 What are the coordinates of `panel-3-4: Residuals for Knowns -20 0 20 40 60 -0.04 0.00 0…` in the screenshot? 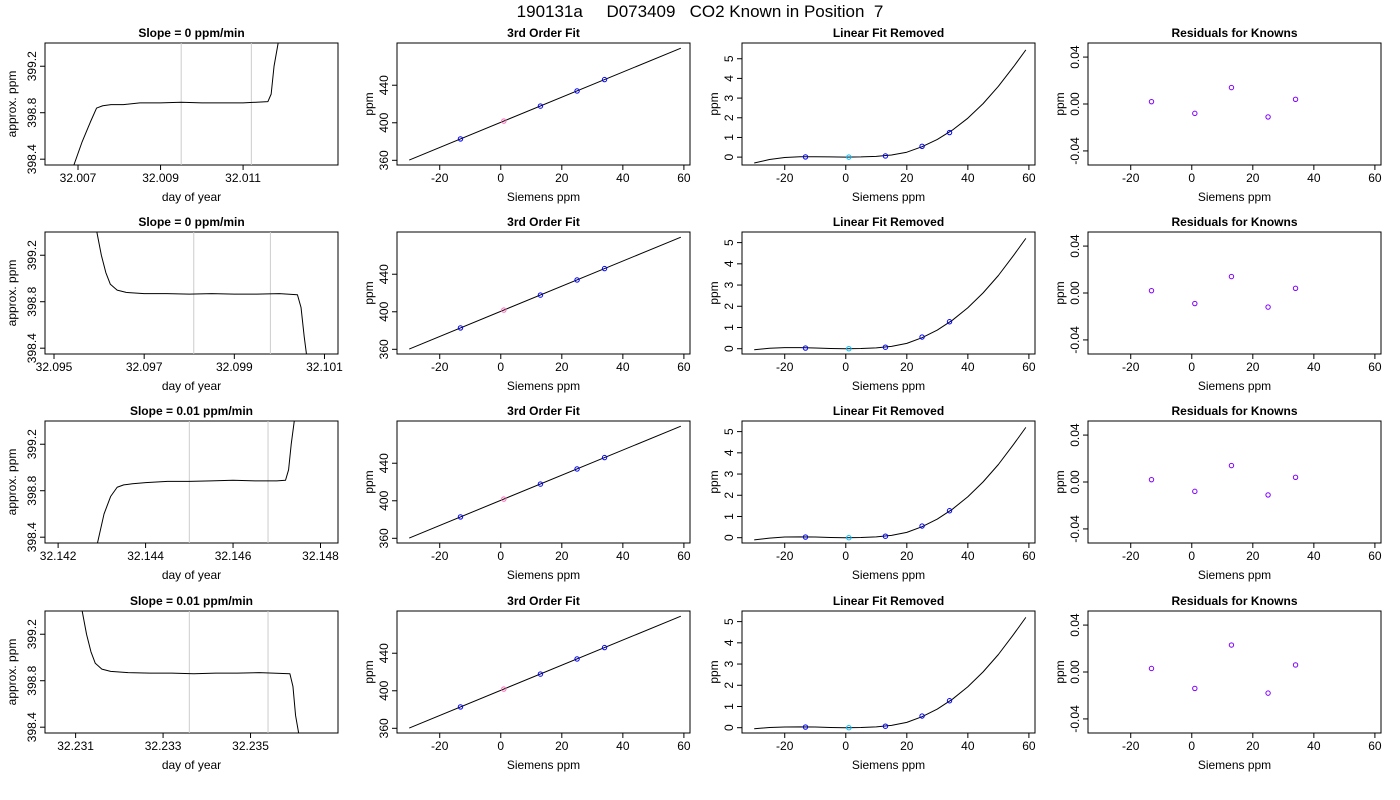 It's located at (1217, 493).